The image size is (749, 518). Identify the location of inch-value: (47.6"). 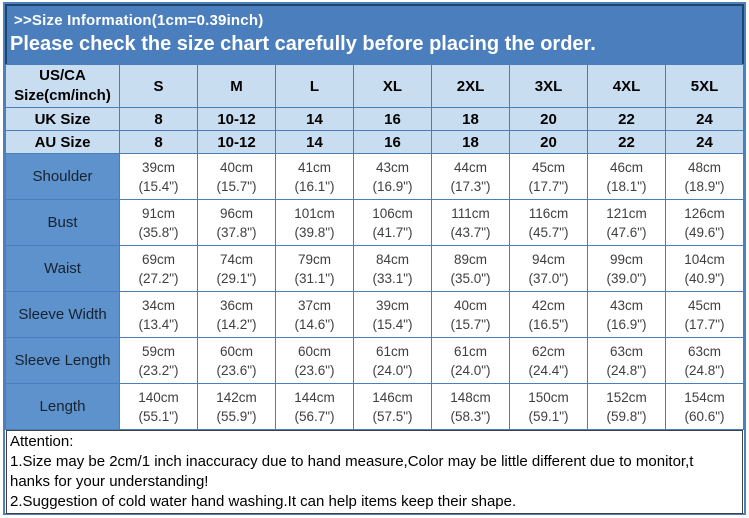
(626, 232).